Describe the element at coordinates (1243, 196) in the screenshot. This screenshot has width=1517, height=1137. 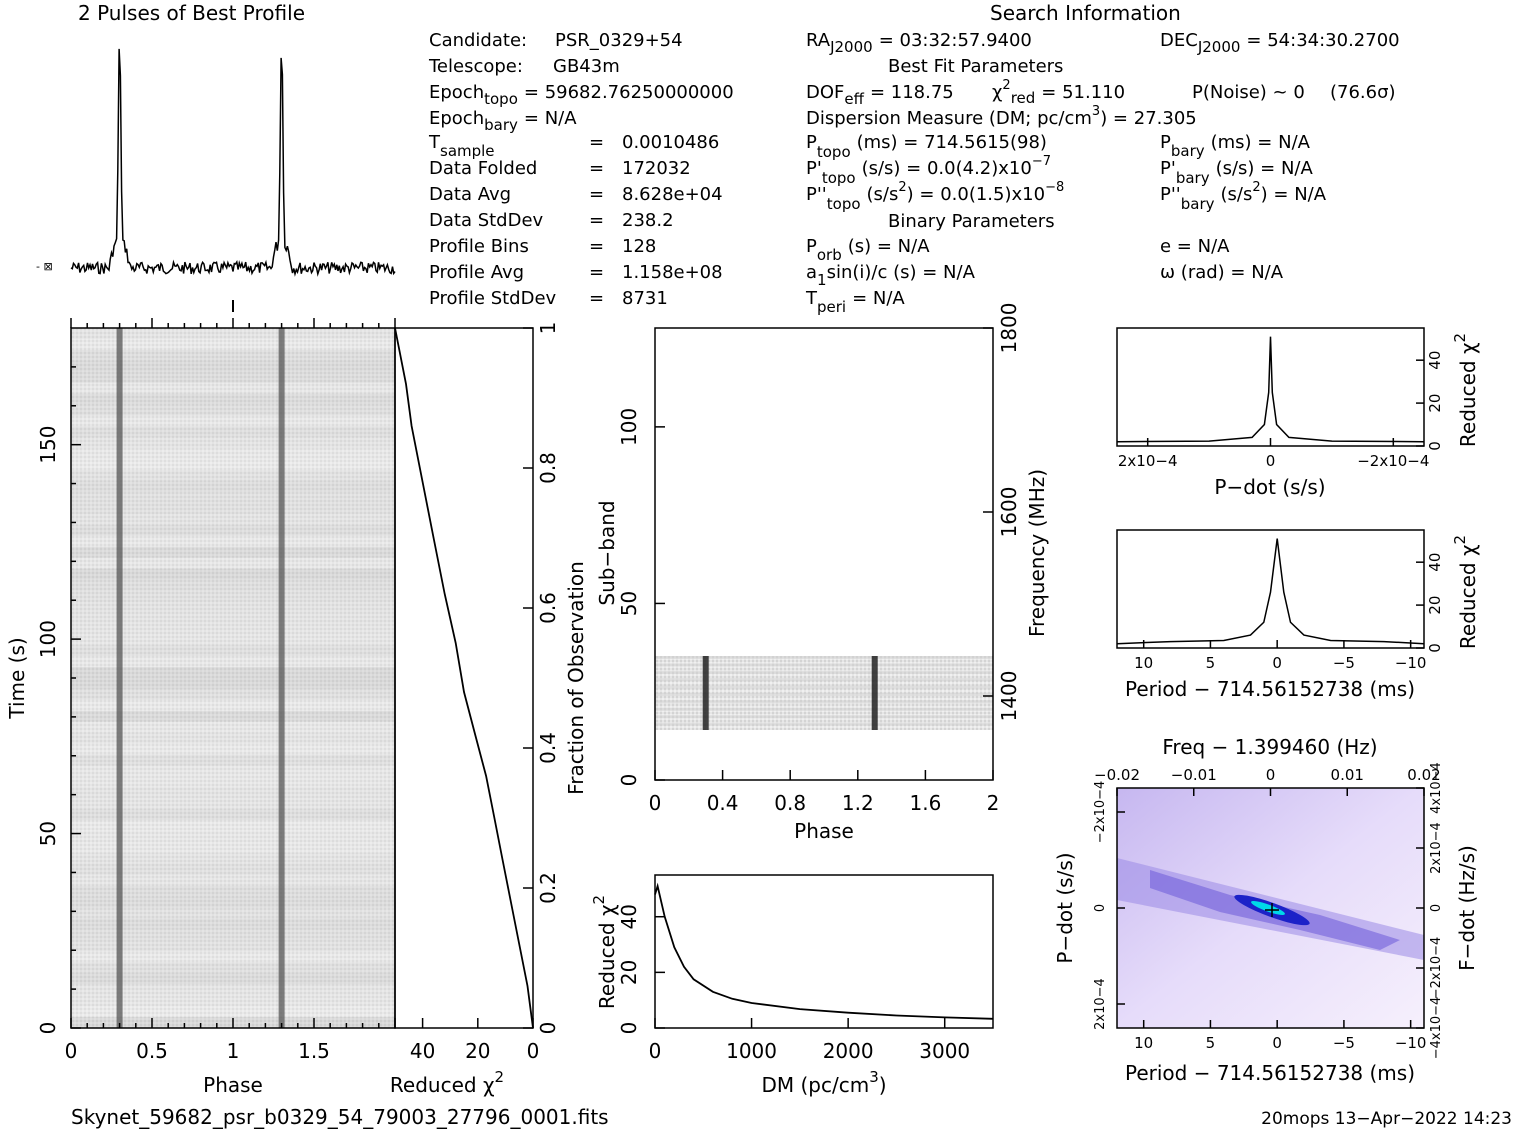
I see `svg-text:P''bary(s/s2) = N/A: P''bary (s/s2) = N/A` at that location.